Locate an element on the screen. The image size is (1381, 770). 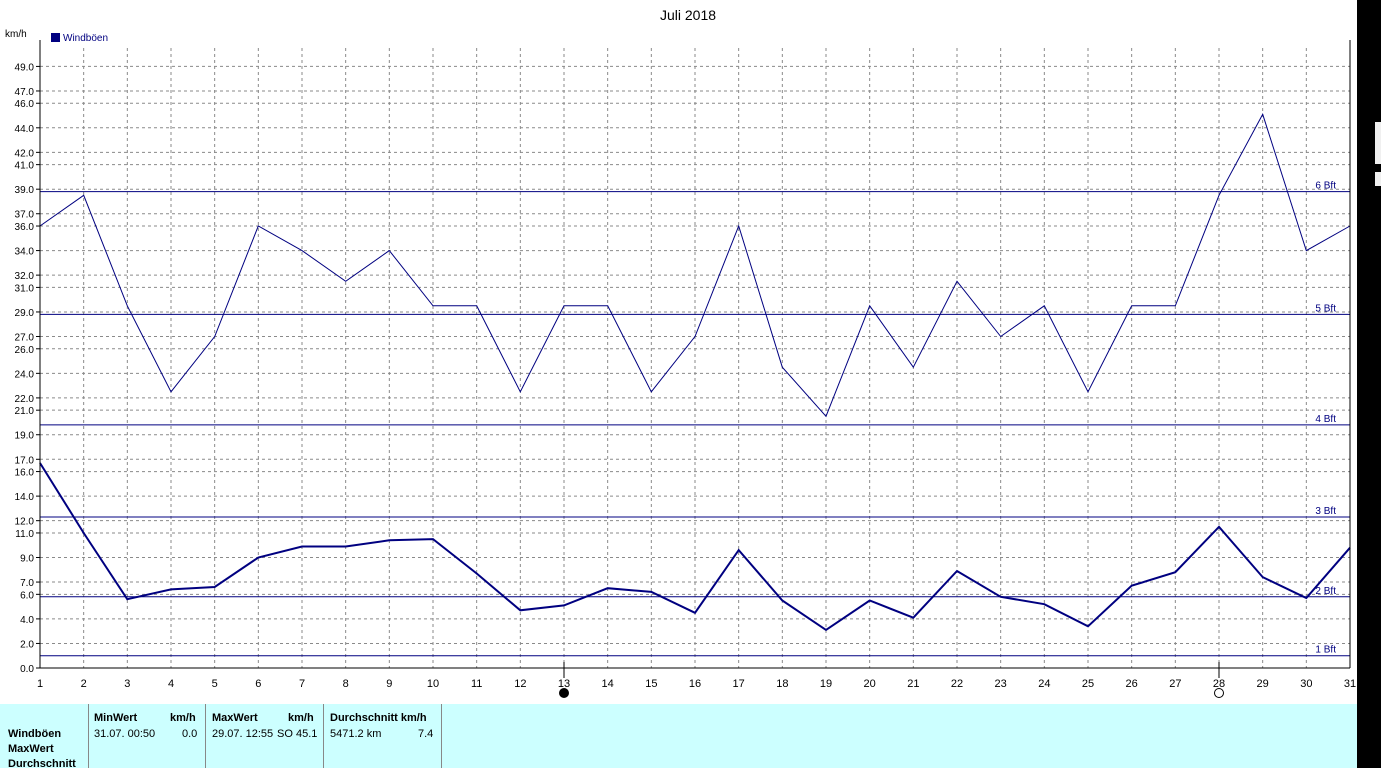
y-tick-label: 37.0 is located at coordinates (25, 215).